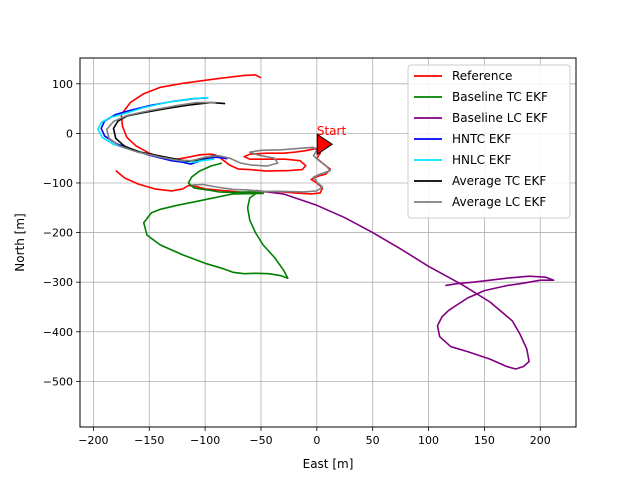 The width and height of the screenshot is (640, 480). What do you see at coordinates (332, 131) in the screenshot?
I see `start-annotation: Start` at bounding box center [332, 131].